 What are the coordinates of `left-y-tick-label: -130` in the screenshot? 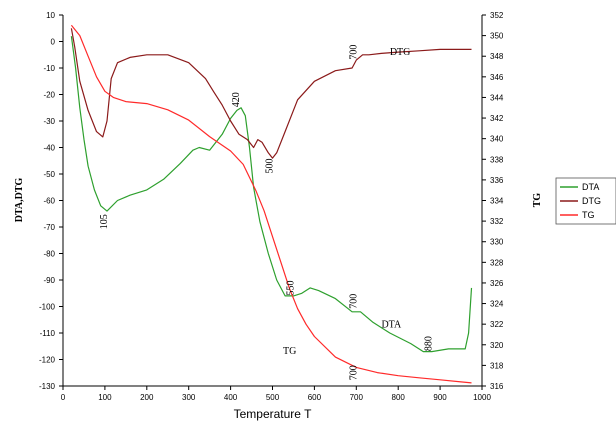 It's located at (47, 386).